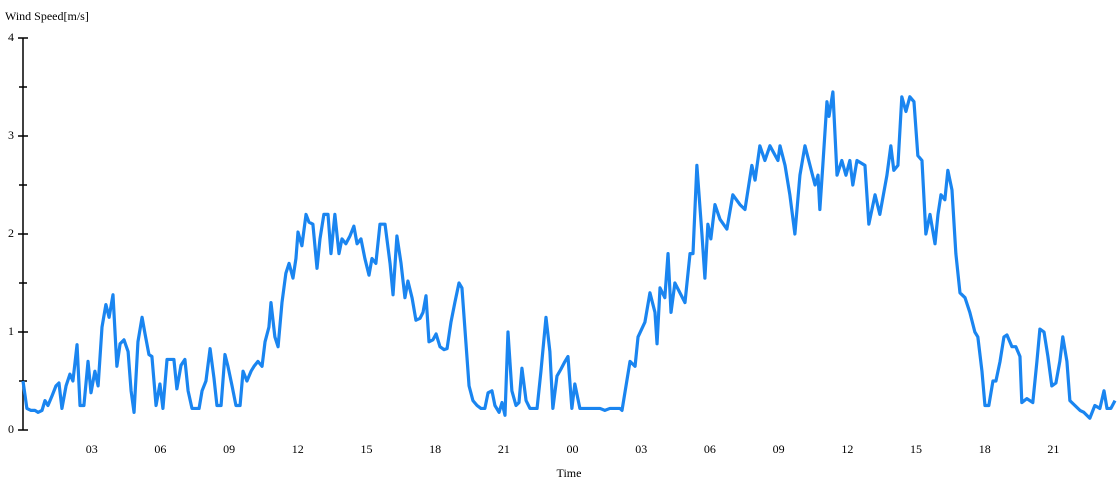  What do you see at coordinates (569, 473) in the screenshot?
I see `x-axis-label: Time` at bounding box center [569, 473].